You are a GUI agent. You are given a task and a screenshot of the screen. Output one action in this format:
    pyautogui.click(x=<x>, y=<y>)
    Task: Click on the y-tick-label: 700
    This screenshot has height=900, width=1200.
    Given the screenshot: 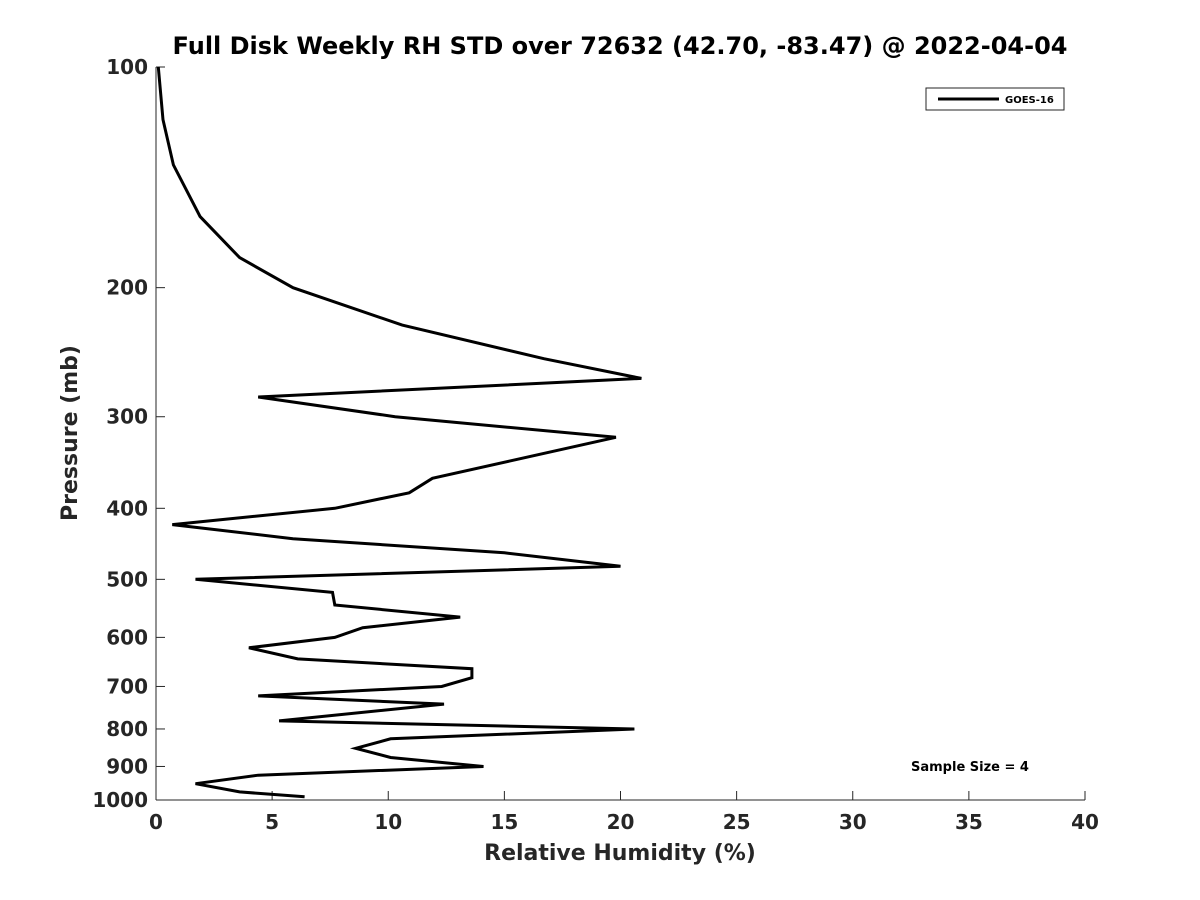 What is the action you would take?
    pyautogui.click(x=127, y=686)
    